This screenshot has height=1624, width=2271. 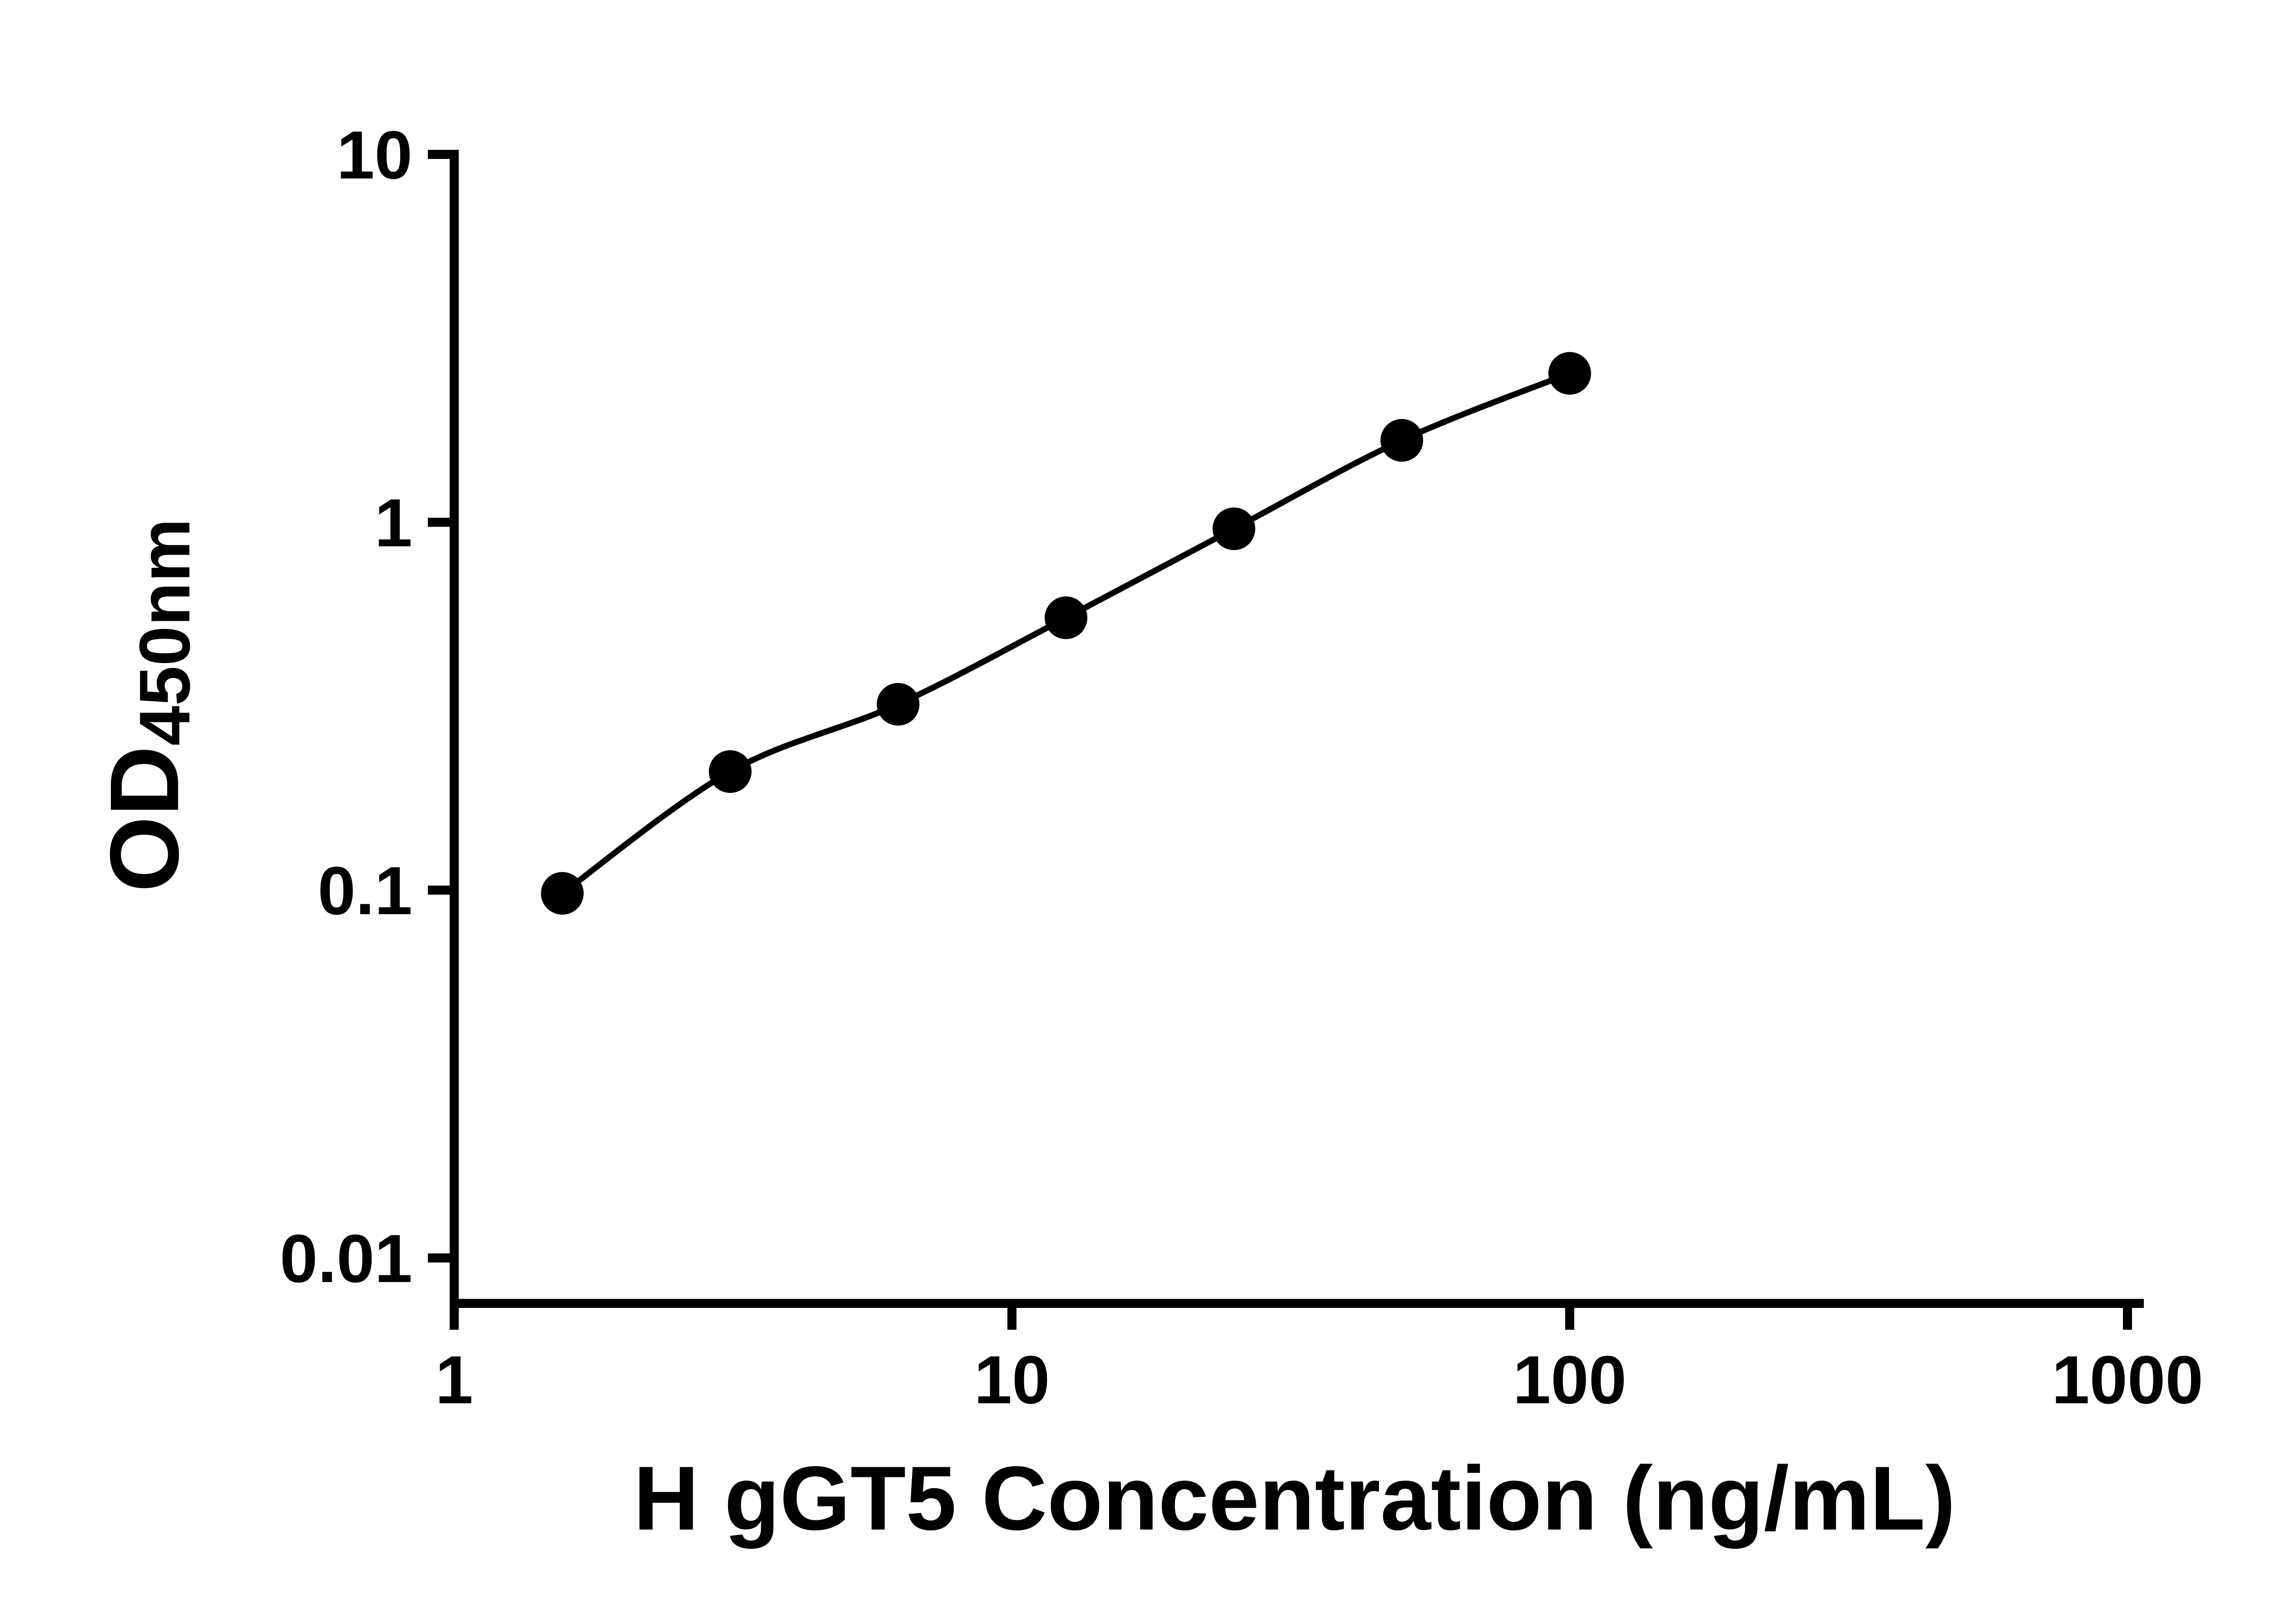 What do you see at coordinates (2127, 1380) in the screenshot?
I see `x-tick-label: 1000` at bounding box center [2127, 1380].